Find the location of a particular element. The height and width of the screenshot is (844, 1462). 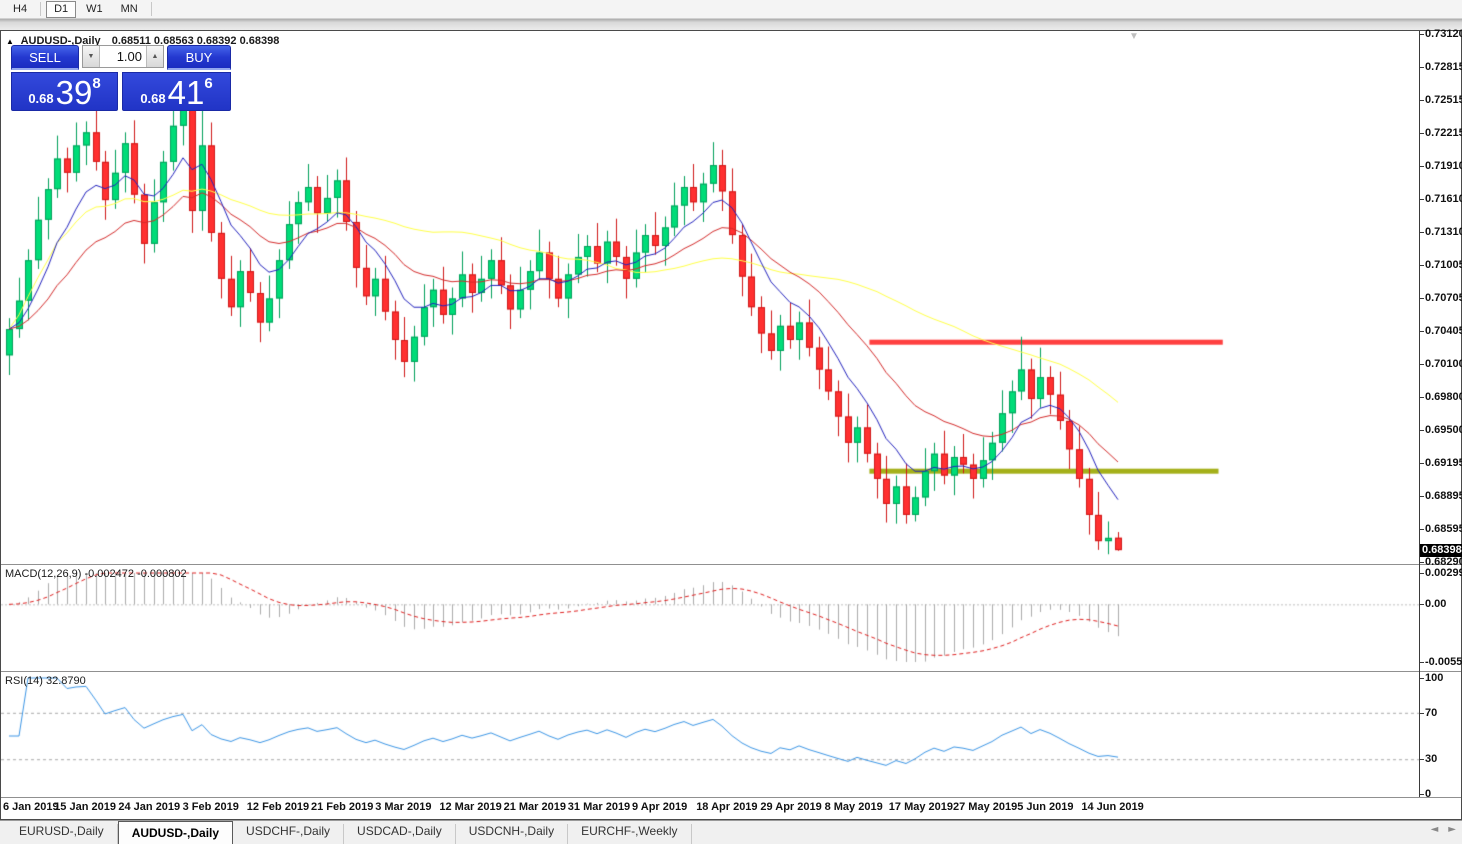

tab-eurusd-daily: EURUSD-,Daily is located at coordinates (62, 834).